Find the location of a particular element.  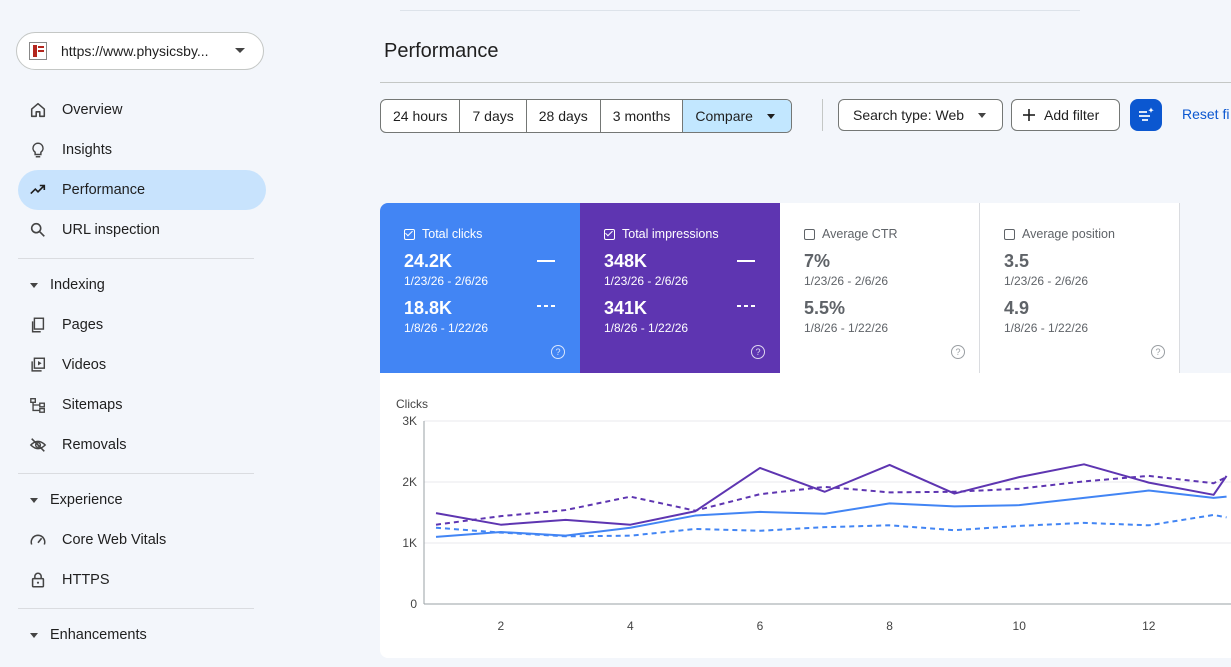

y-tick-label: 2K is located at coordinates (409, 482).